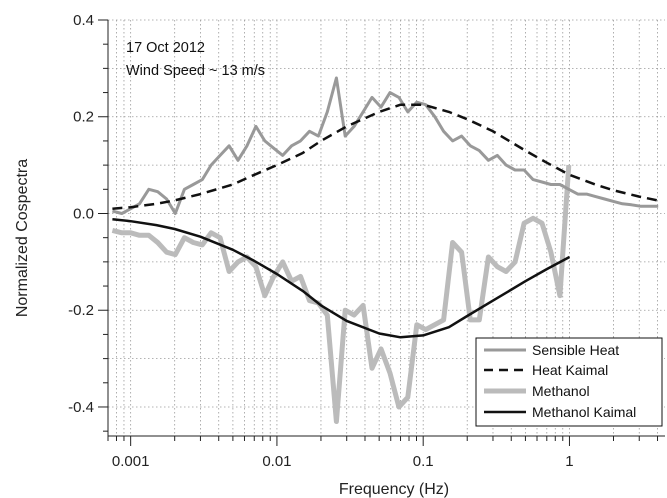 Image resolution: width=667 pixels, height=498 pixels. What do you see at coordinates (423, 461) in the screenshot?
I see `x-tick-label: 0.1` at bounding box center [423, 461].